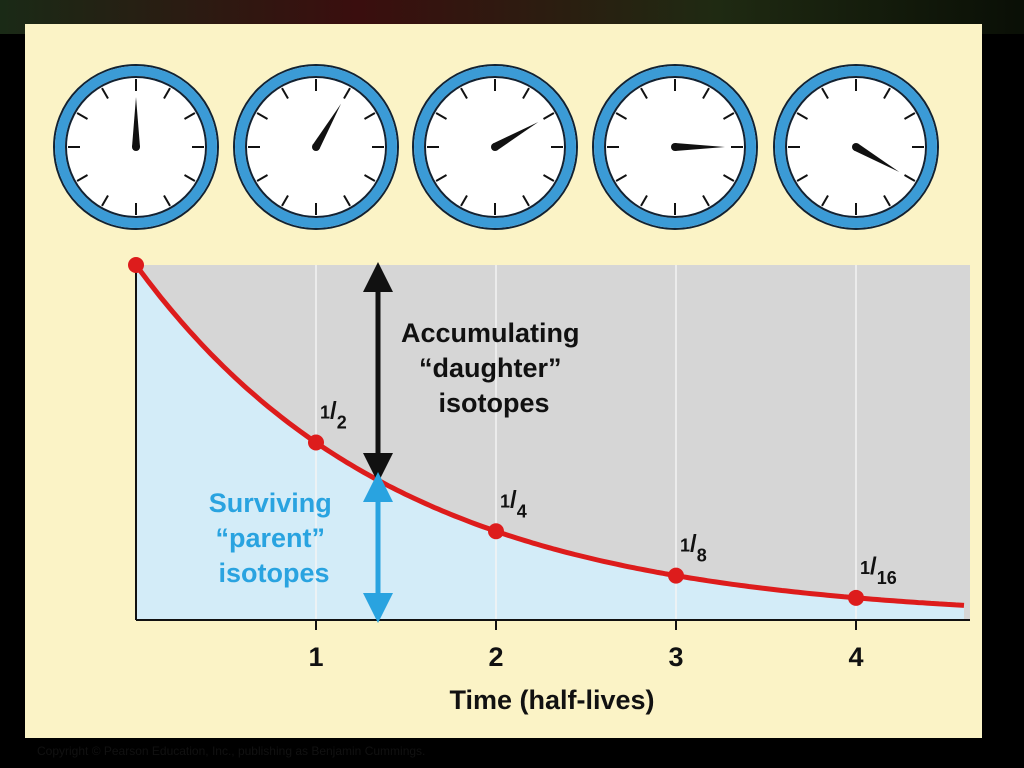  Describe the element at coordinates (490, 368) in the screenshot. I see `daughter-label-line: “daughter”` at that location.